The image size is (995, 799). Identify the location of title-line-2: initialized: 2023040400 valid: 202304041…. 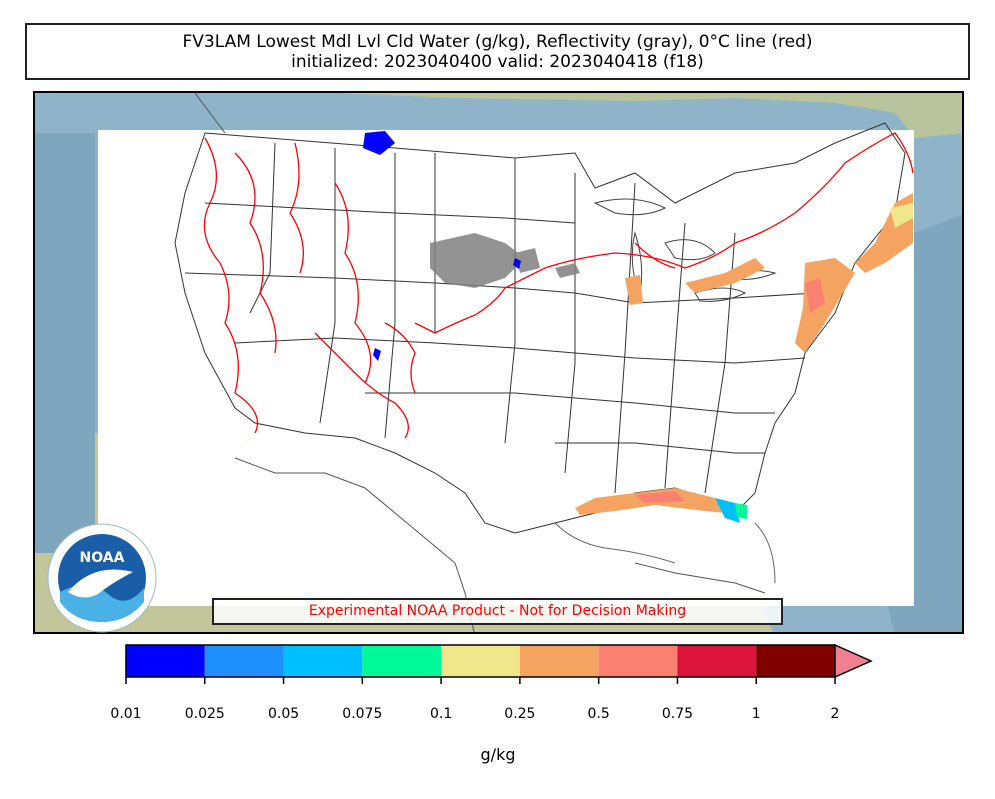
(497, 62).